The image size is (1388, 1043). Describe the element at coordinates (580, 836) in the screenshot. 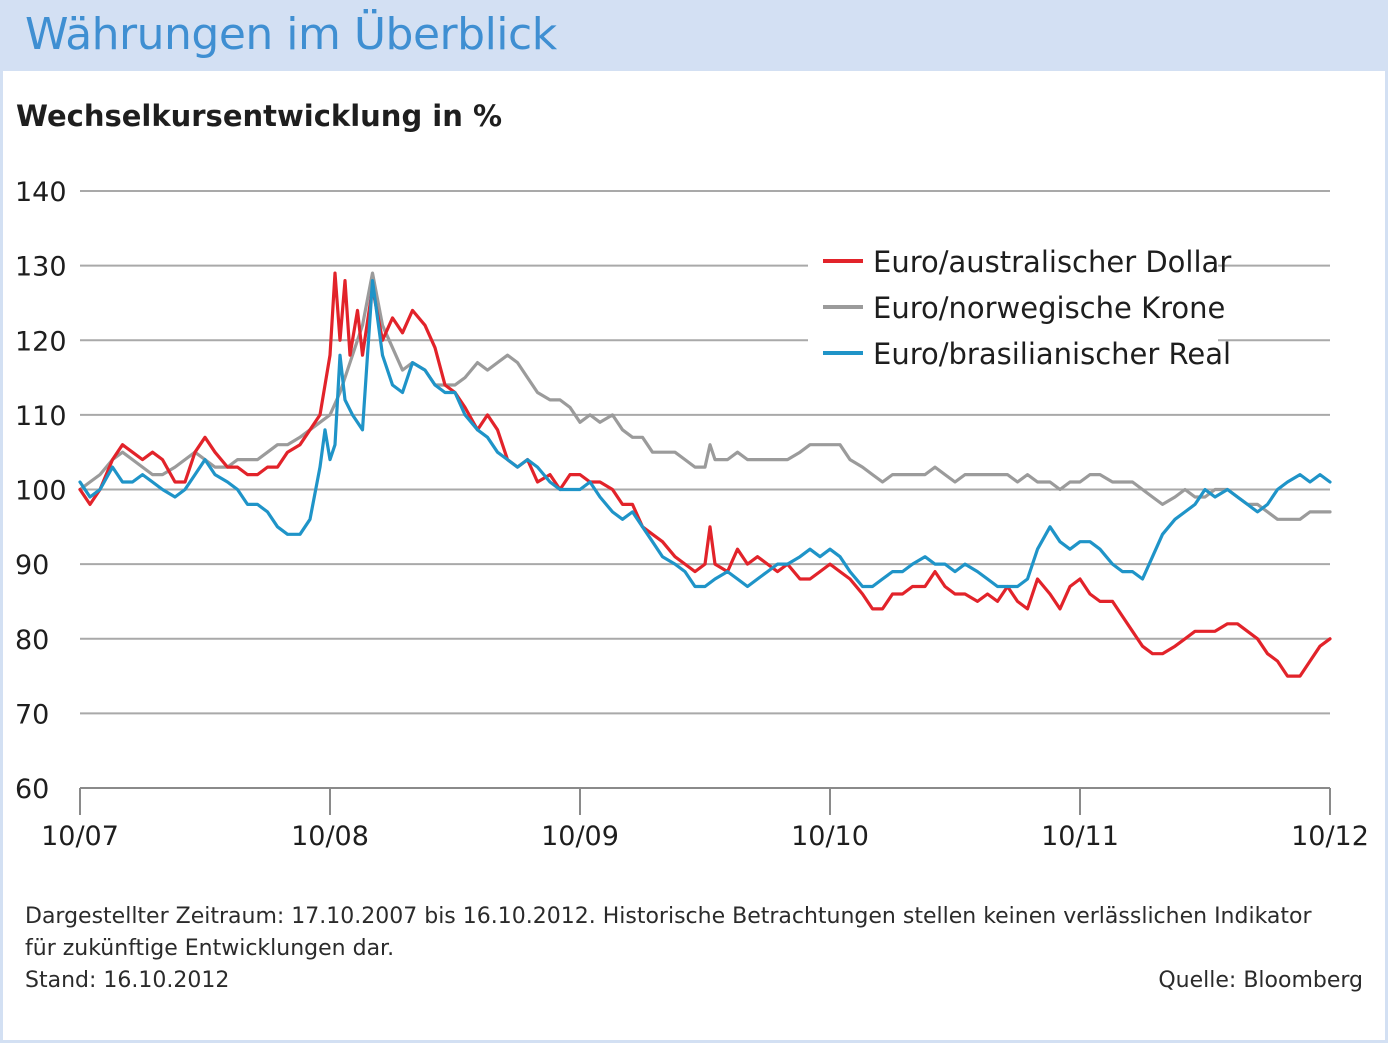

I see `x-tick-label-10/09: 10/09` at that location.